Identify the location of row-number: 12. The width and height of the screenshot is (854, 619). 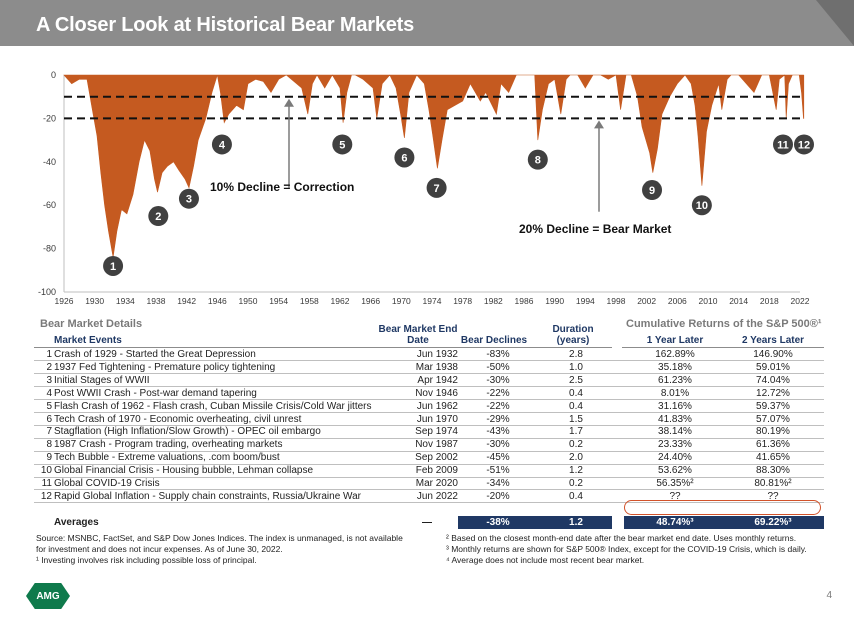
(46, 496).